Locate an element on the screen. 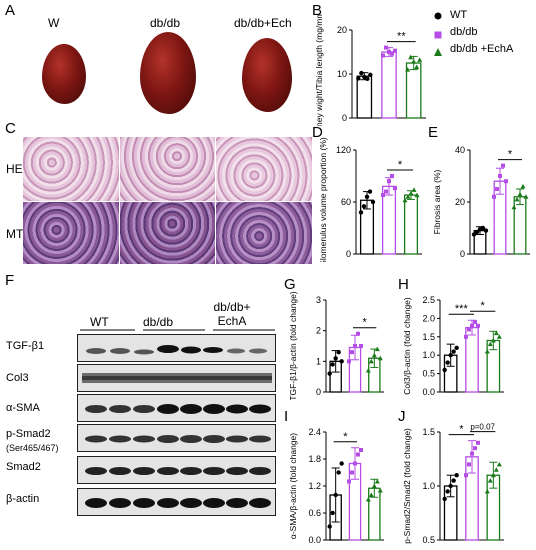 The image size is (536, 550). wb-blot-col3 is located at coordinates (176, 378).